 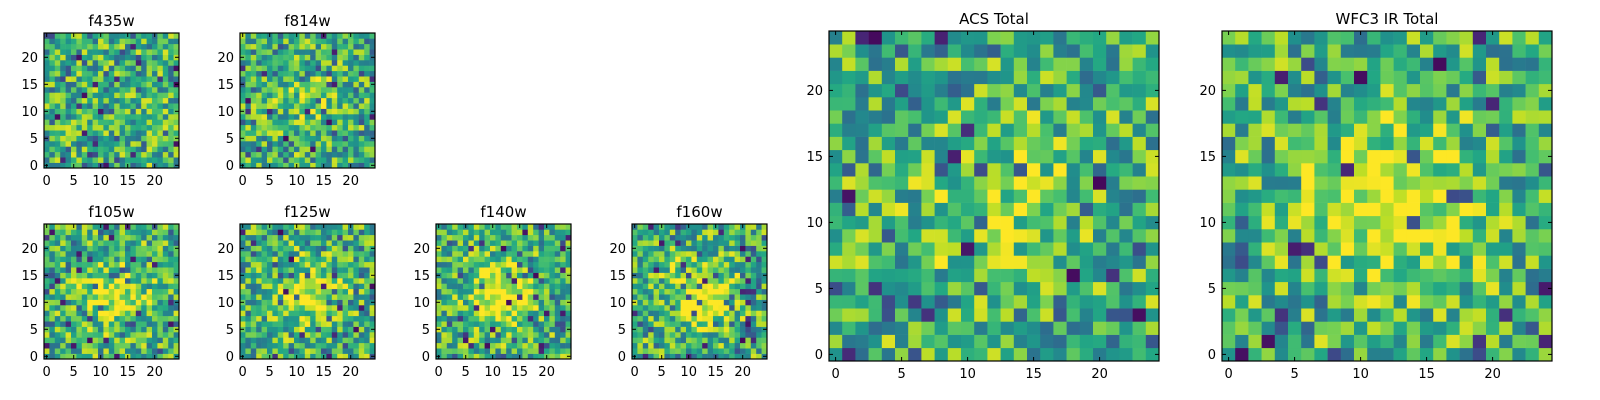 What do you see at coordinates (270, 372) in the screenshot?
I see `x-tick-label: 5` at bounding box center [270, 372].